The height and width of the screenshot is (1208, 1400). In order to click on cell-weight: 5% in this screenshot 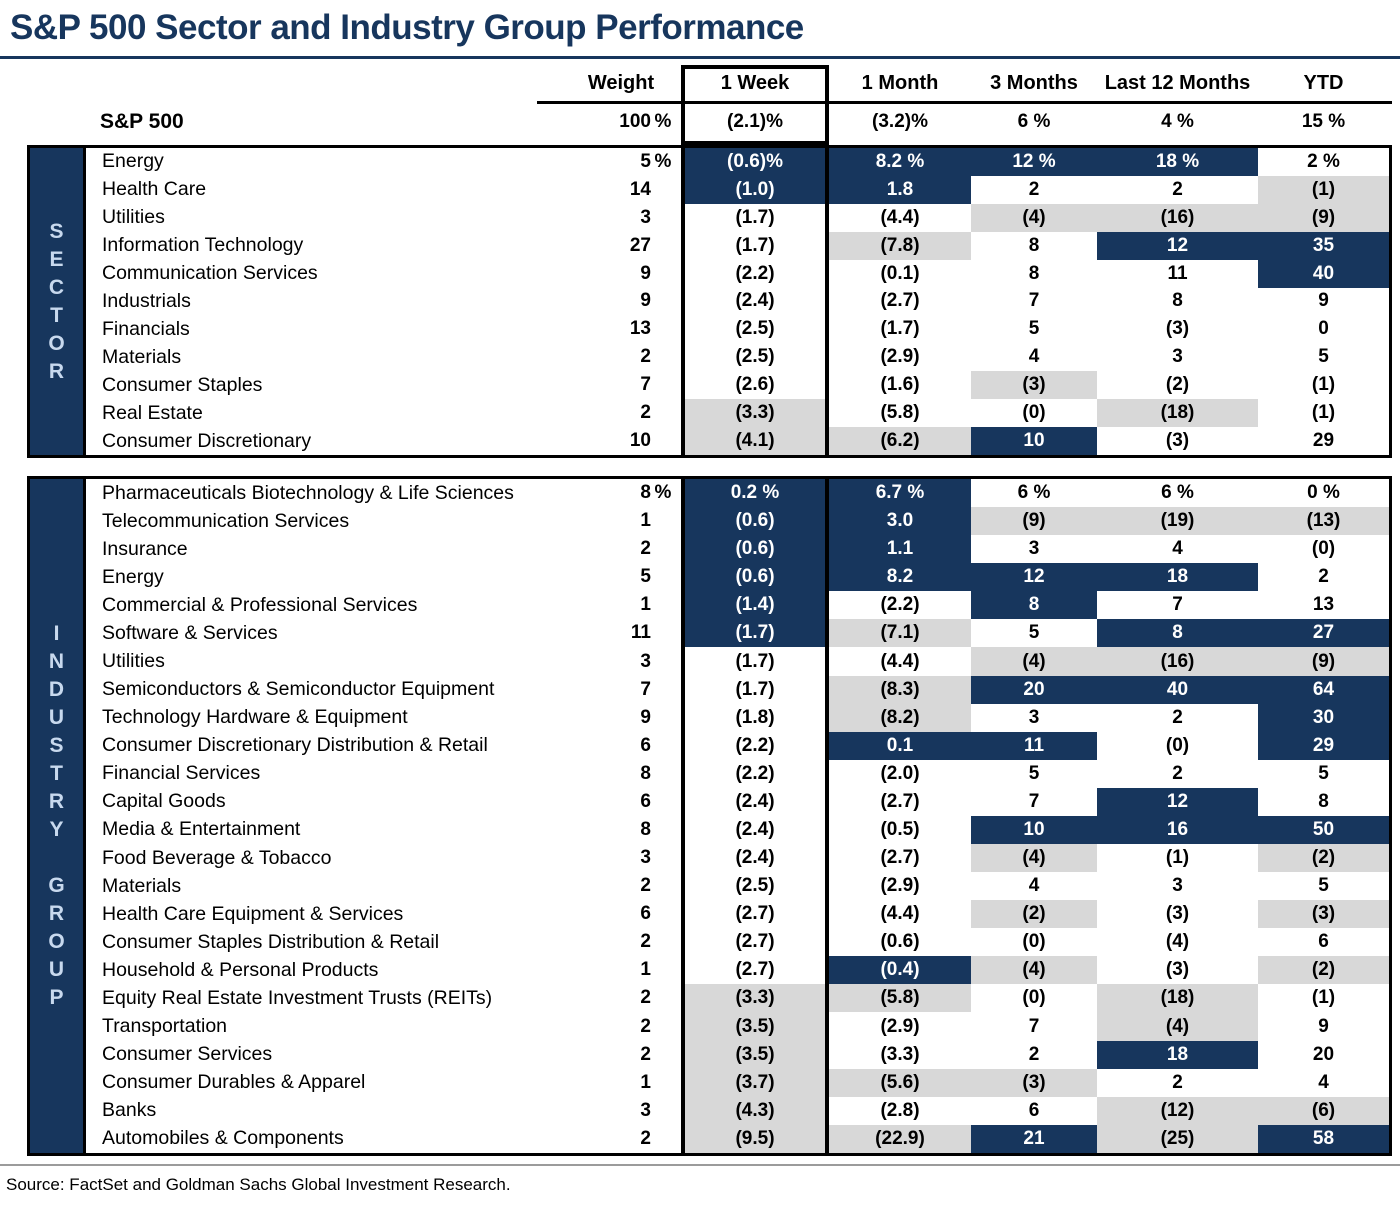, I will do `click(621, 162)`.